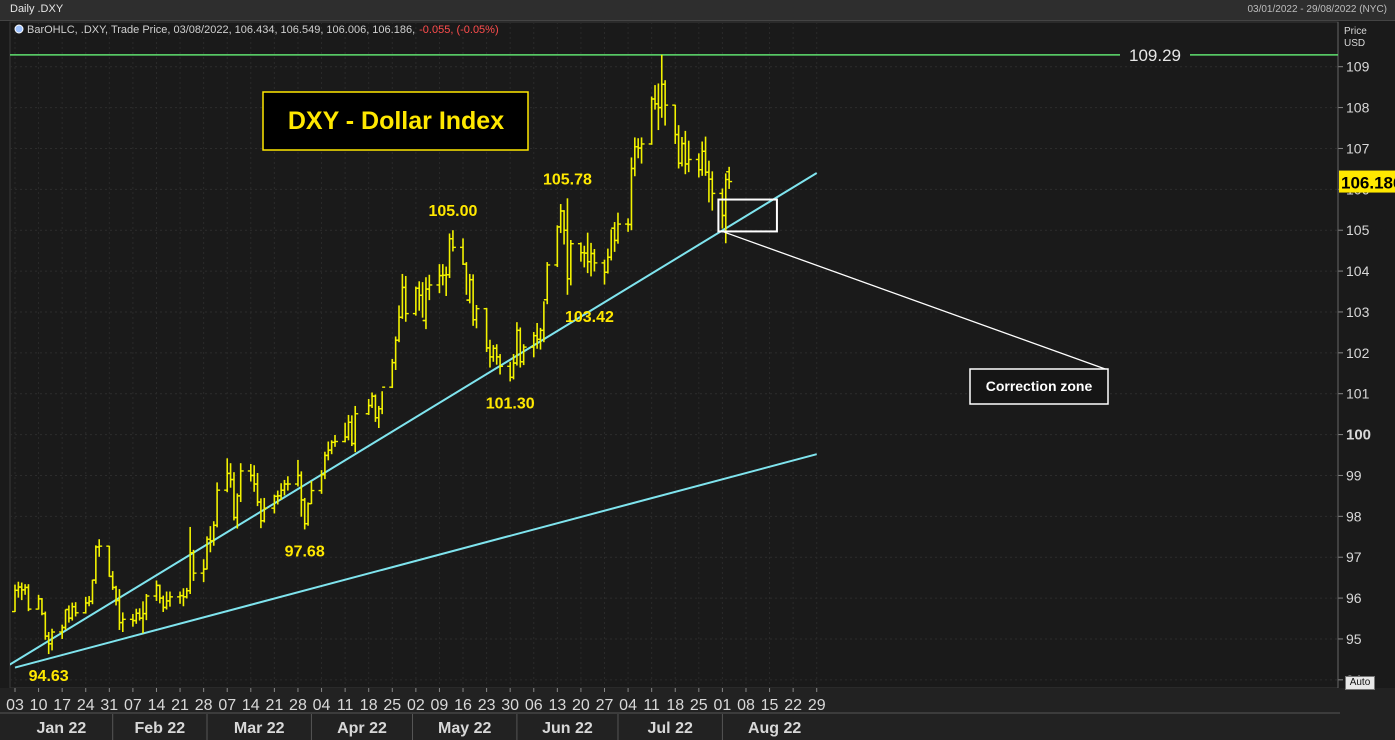 Image resolution: width=1395 pixels, height=740 pixels. Describe the element at coordinates (747, 215) in the screenshot. I see `correction-zone-box` at that location.